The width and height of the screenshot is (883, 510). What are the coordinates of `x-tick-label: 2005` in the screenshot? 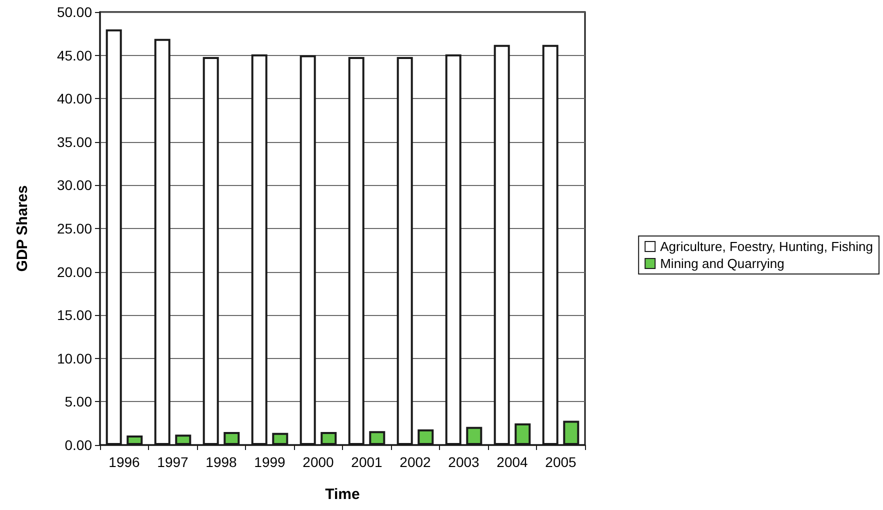 It's located at (561, 462).